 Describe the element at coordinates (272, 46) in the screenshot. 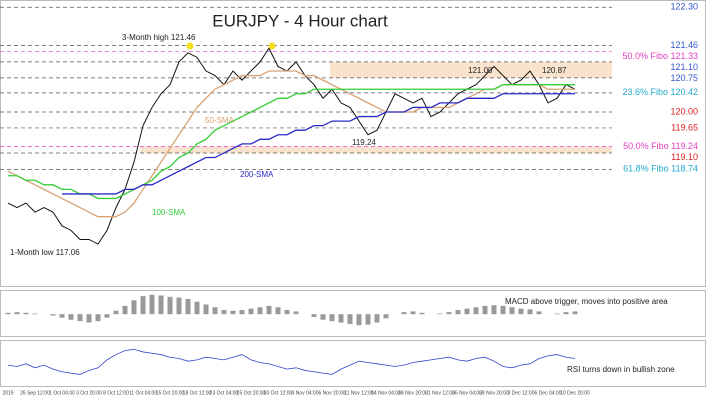

I see `high-marker` at that location.